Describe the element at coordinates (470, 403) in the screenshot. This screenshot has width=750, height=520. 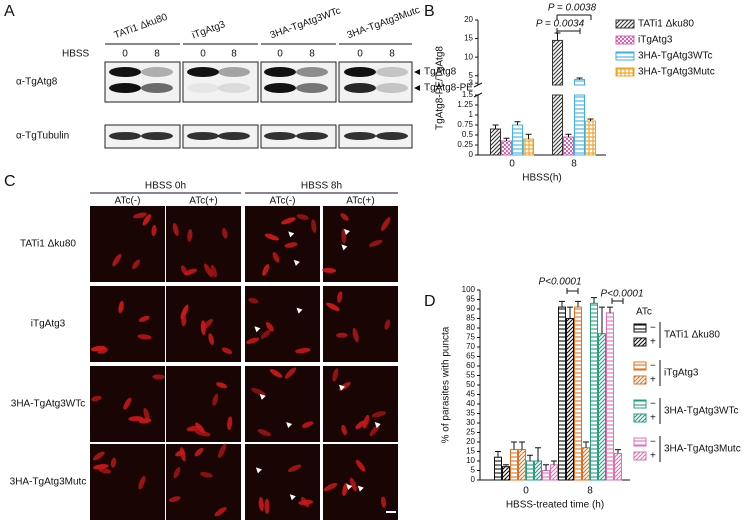
I see `y-tick-label: 40` at that location.